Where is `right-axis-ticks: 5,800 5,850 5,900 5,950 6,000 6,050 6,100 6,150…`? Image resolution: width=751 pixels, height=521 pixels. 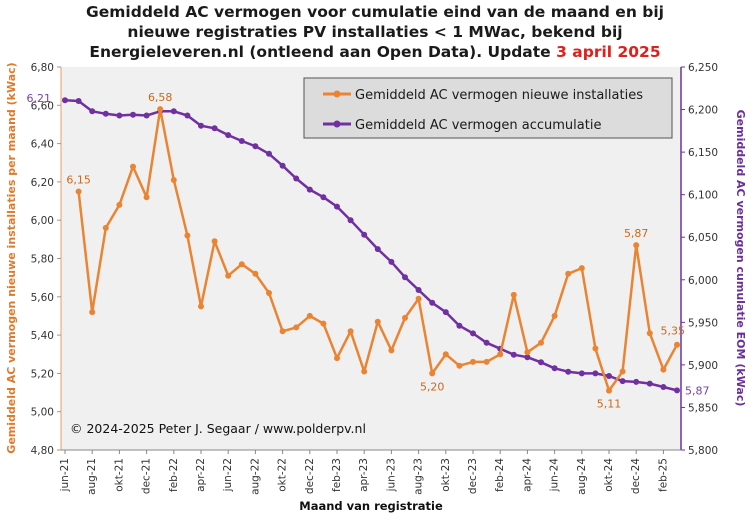
right-axis-ticks: 5,800 5,850 5,900 5,950 6,000 6,050 6,100 6,150… is located at coordinates (699, 259).